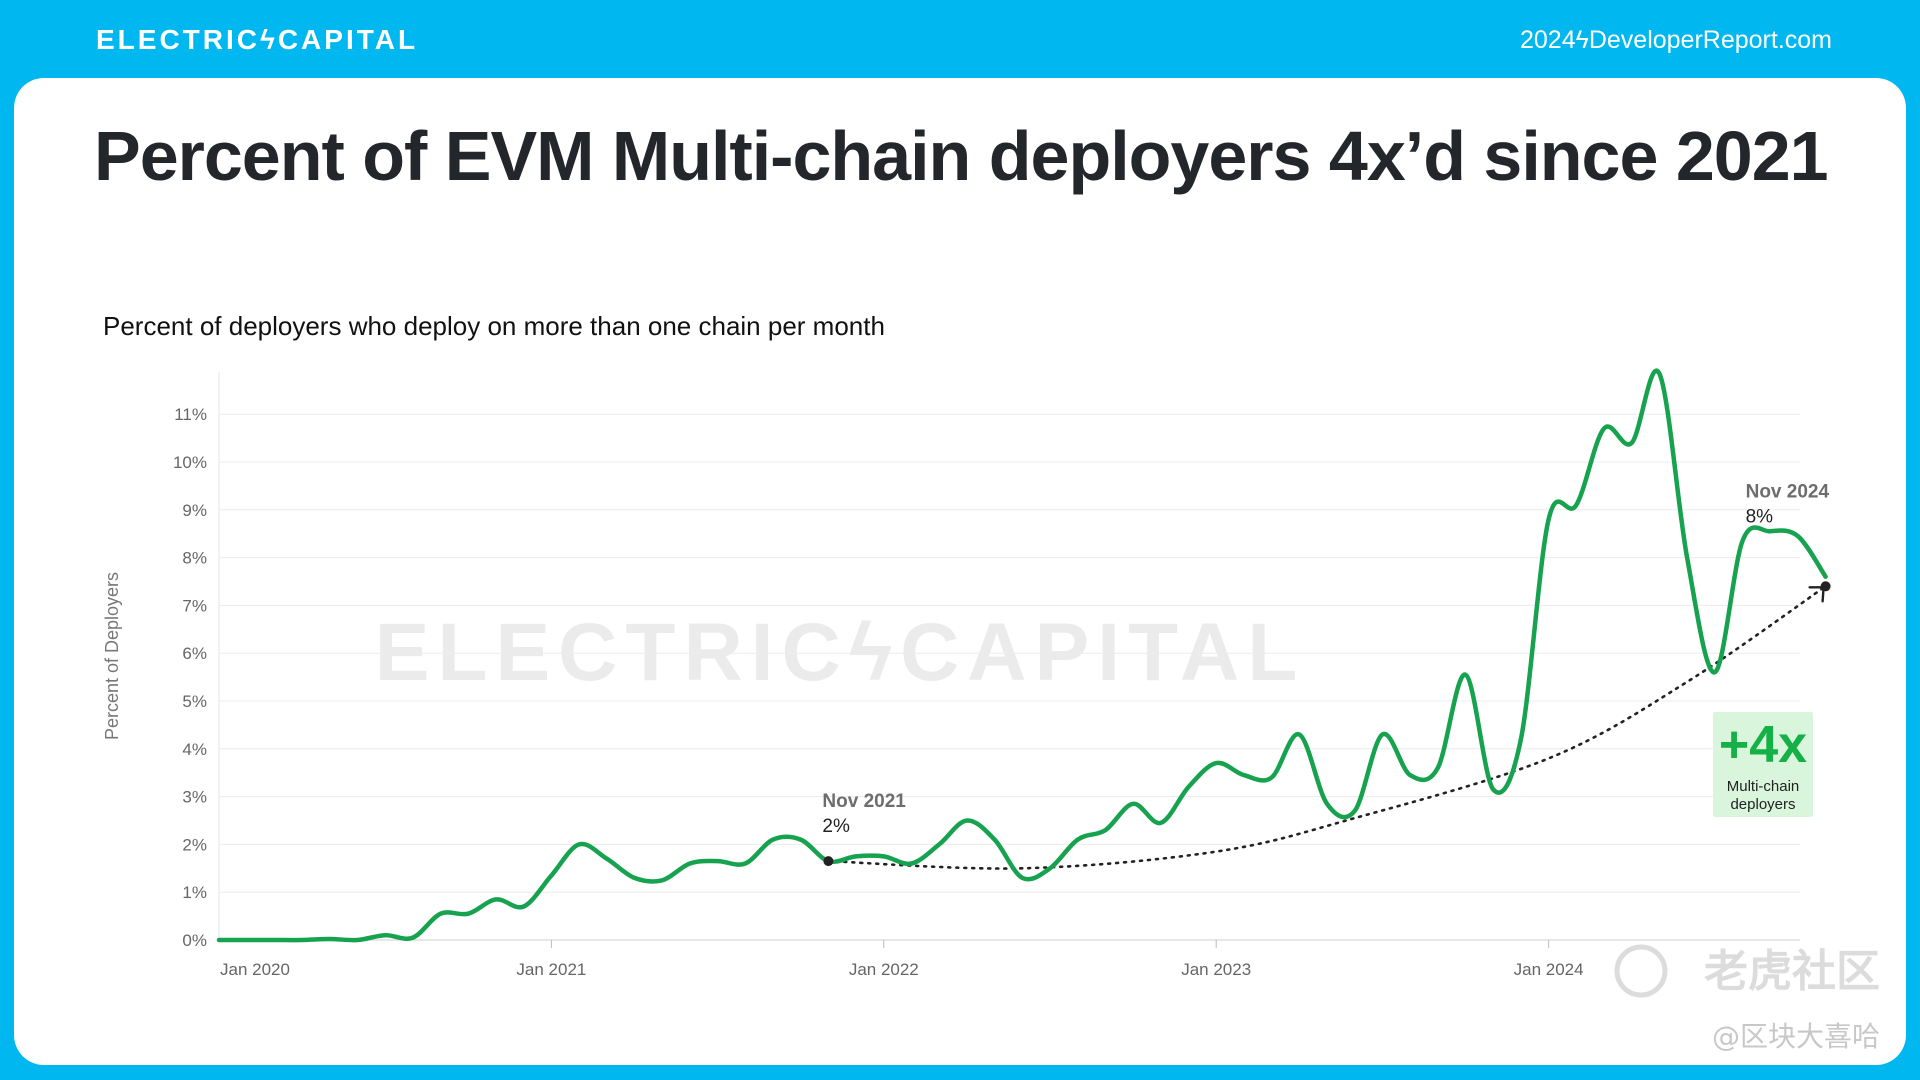  Describe the element at coordinates (194, 510) in the screenshot. I see `y-tick-label: 9%` at that location.